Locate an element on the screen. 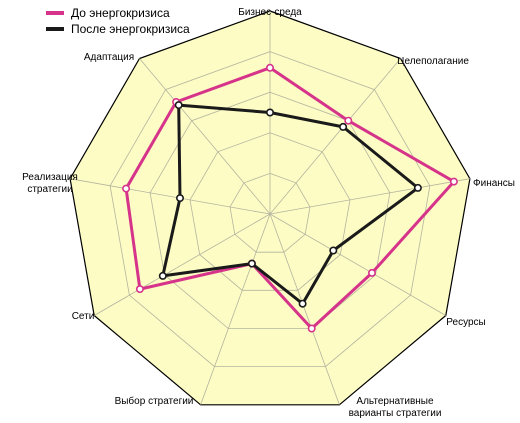 The width and height of the screenshot is (520, 423). axis-label: Выбор стратегии is located at coordinates (154, 401).